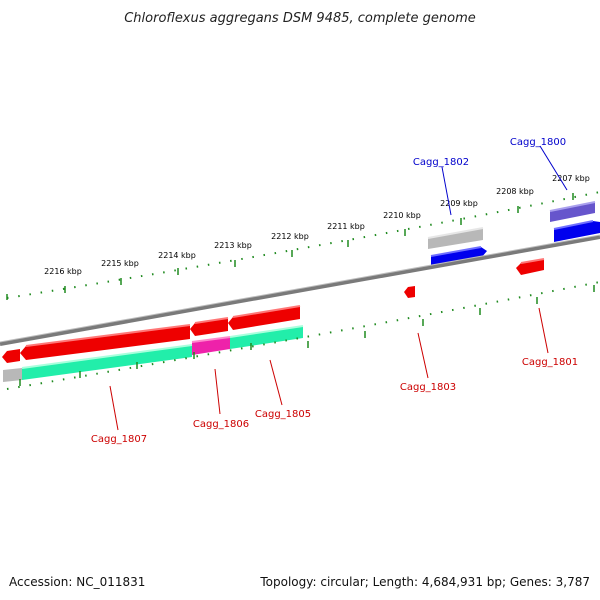 The width and height of the screenshot is (600, 600). I want to click on gene-label-cagg-1805: Cagg_1805, so click(283, 414).